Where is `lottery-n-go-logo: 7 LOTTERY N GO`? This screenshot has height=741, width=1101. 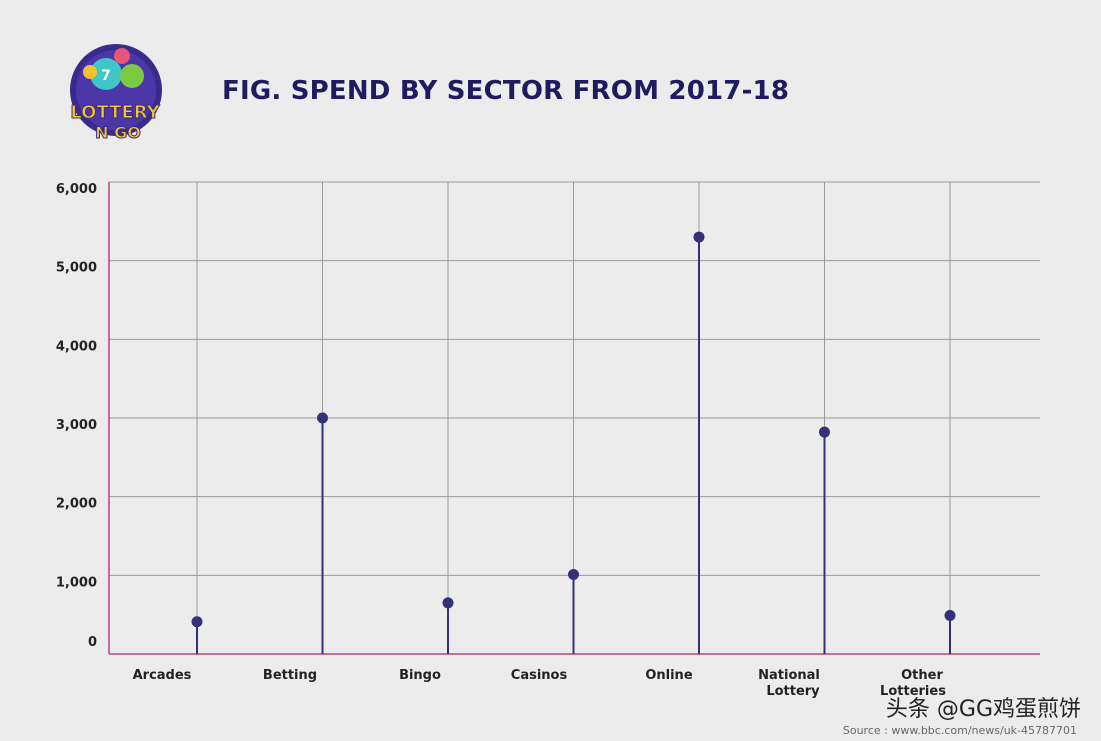
lottery-n-go-logo: 7 LOTTERY N GO is located at coordinates (116, 93).